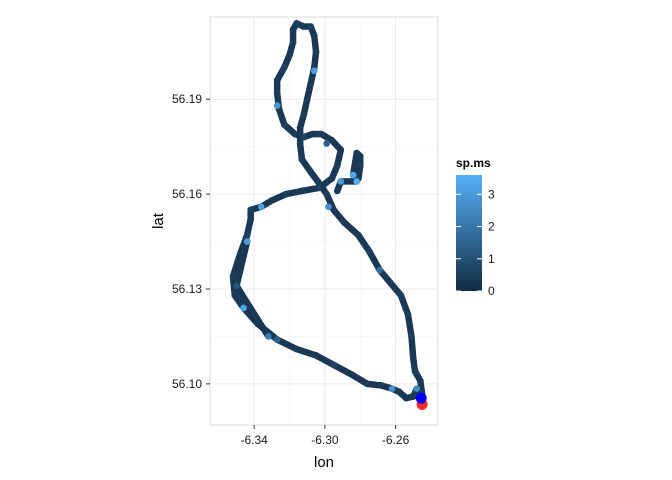 Image resolution: width=672 pixels, height=480 pixels. I want to click on y-tick-label: 56.19, so click(187, 99).